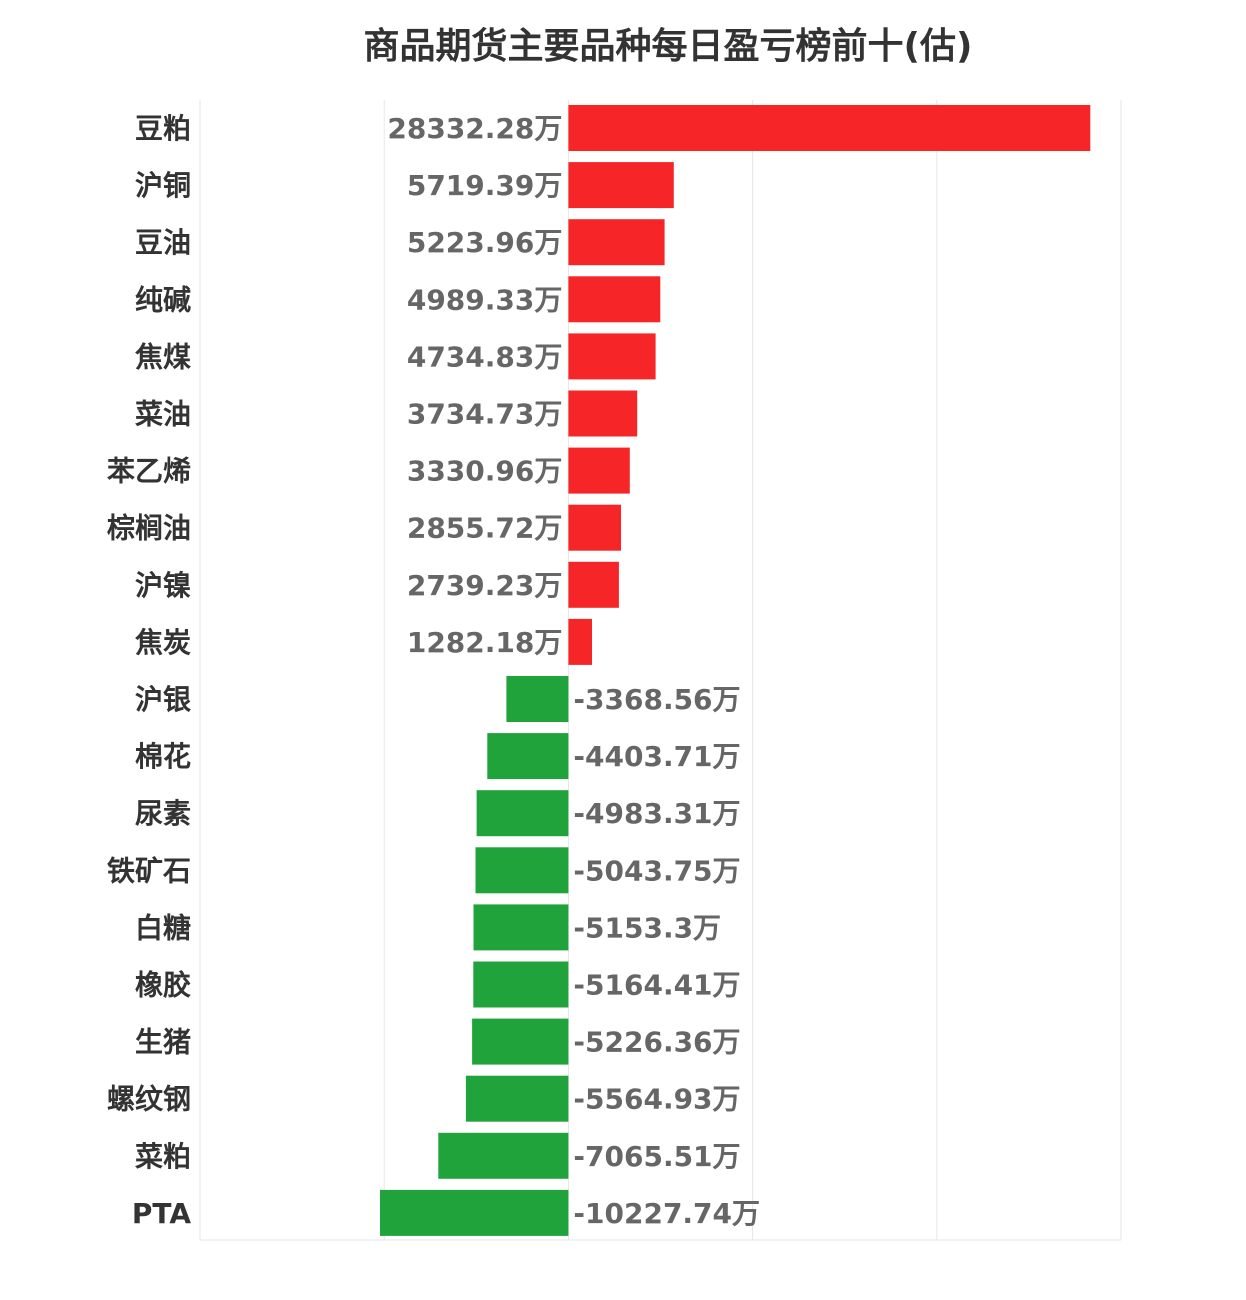  I want to click on category-label: 沪银, so click(163, 699).